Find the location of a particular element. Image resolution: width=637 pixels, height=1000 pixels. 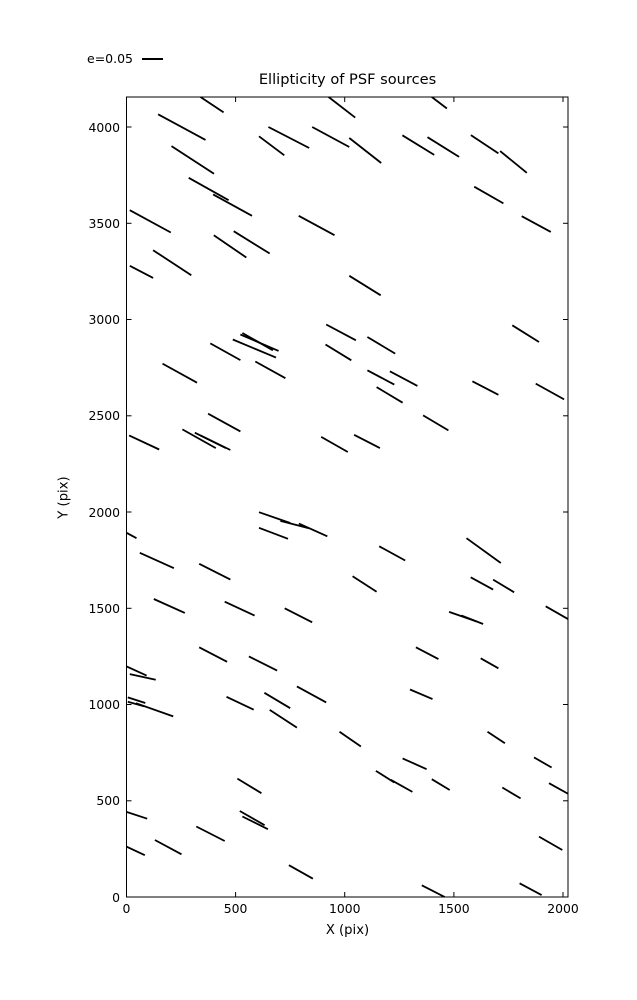

chart-title: Ellipticity of PSF sources is located at coordinates (347, 79).